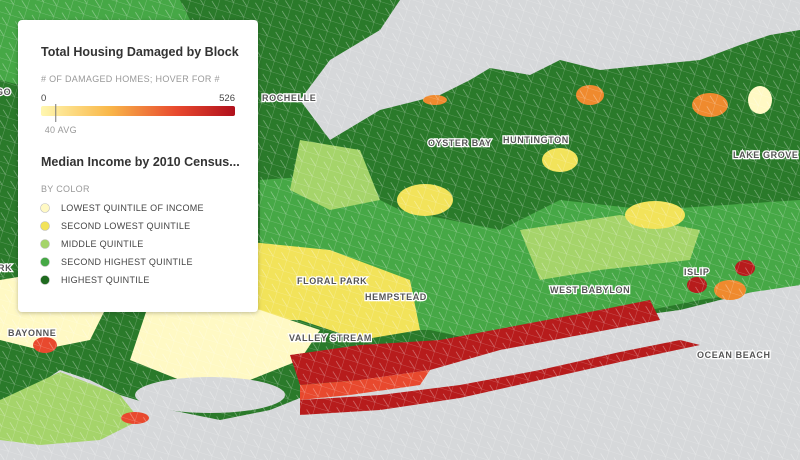 This screenshot has height=460, width=800. I want to click on scale-max: 526, so click(227, 98).